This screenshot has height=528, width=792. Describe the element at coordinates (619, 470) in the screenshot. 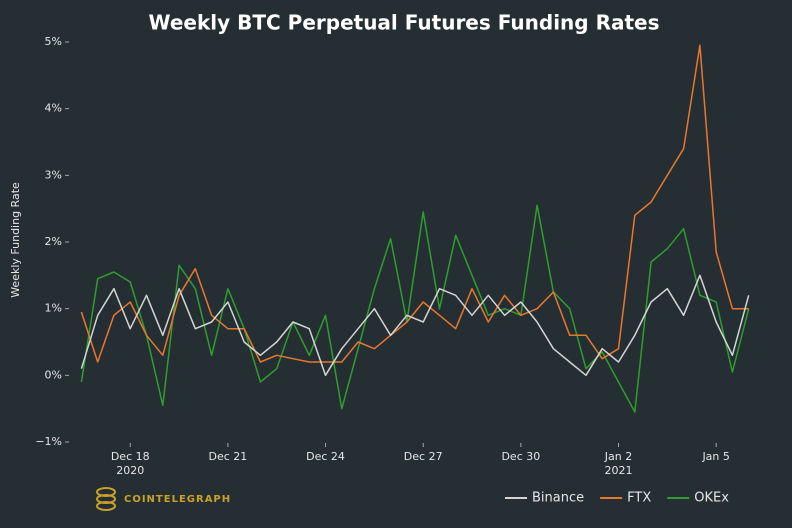

I see `x-tick-sublabel: 2021` at that location.